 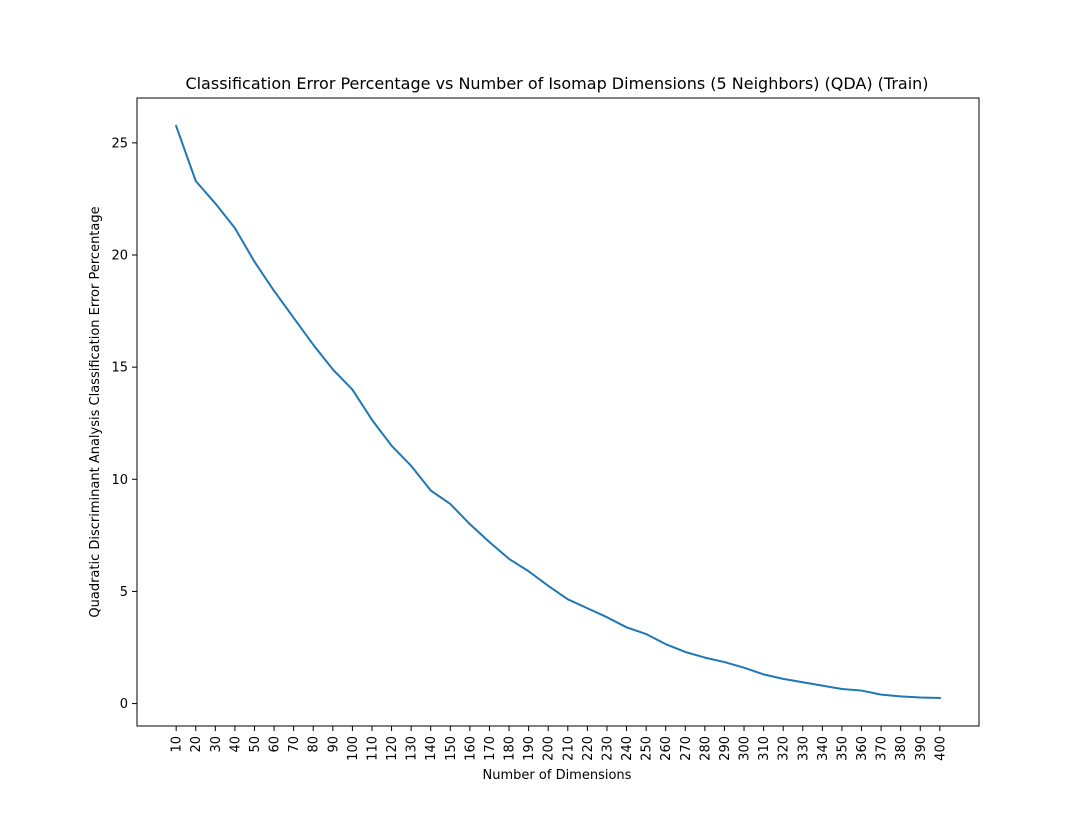 What do you see at coordinates (119, 368) in the screenshot?
I see `y-tick-label: 15` at bounding box center [119, 368].